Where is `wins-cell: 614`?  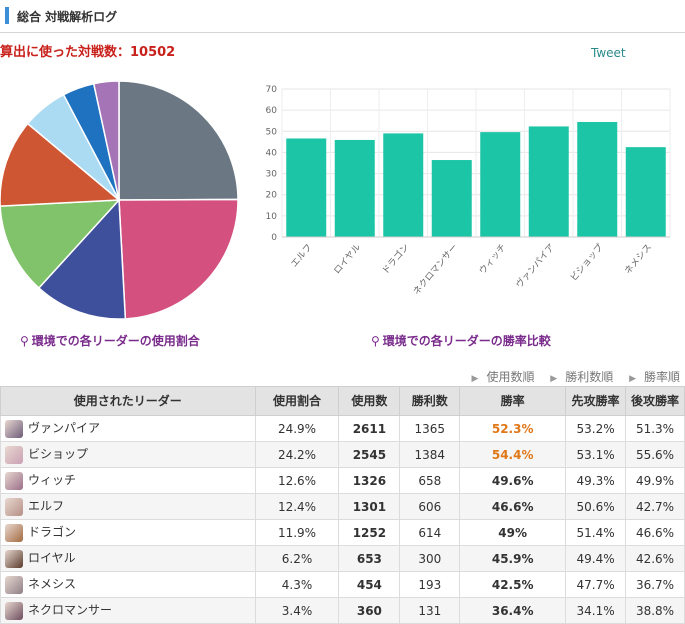
wins-cell: 614 is located at coordinates (430, 532).